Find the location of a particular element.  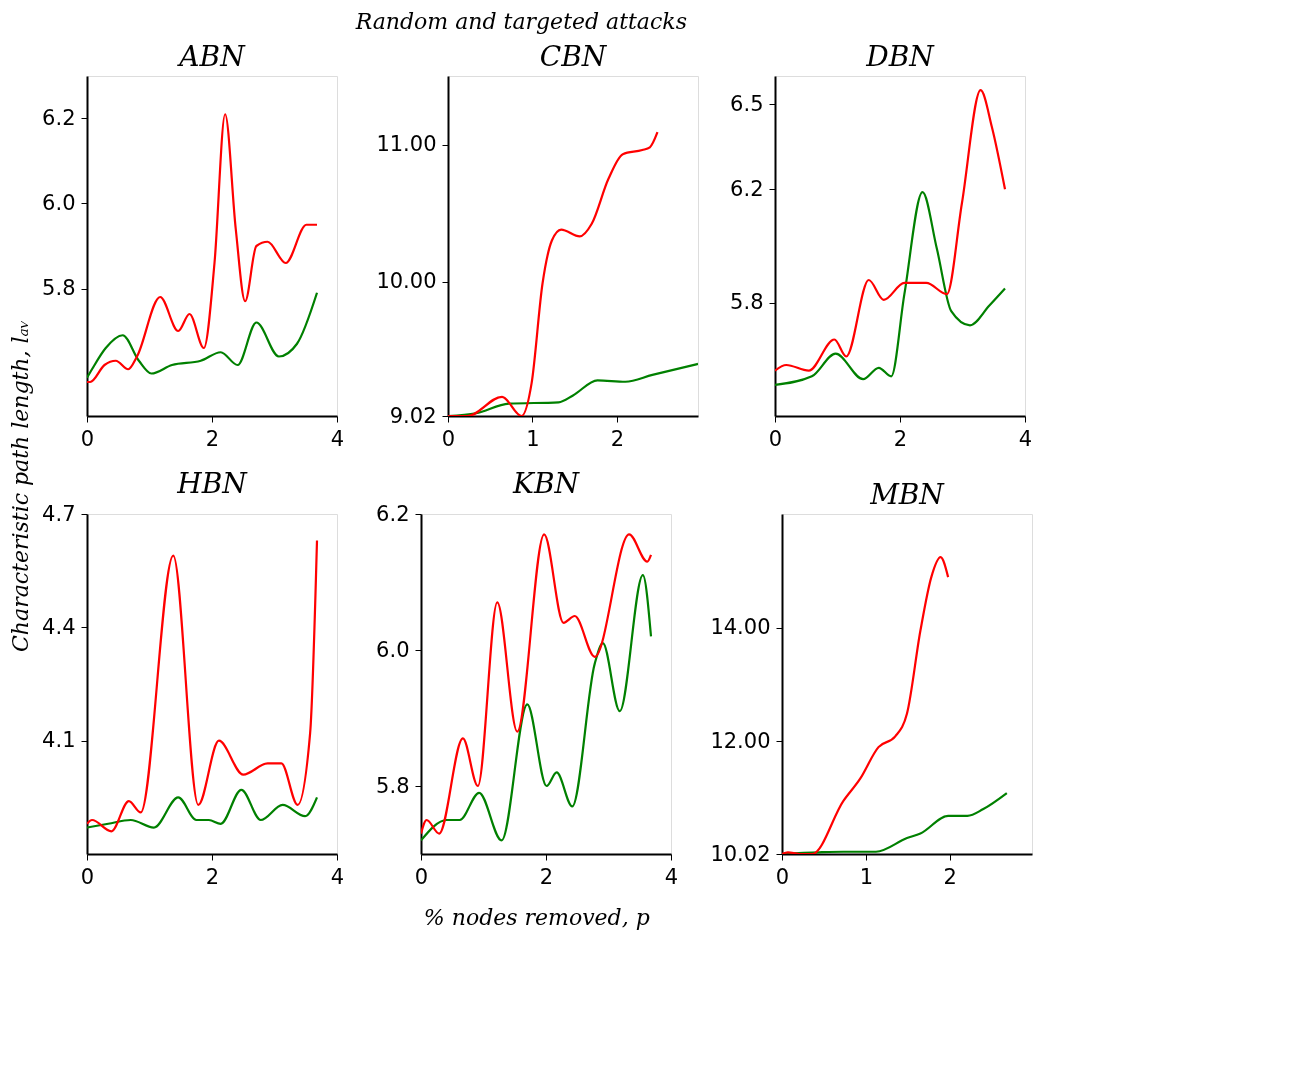

chart-title: HBN is located at coordinates (212, 483).